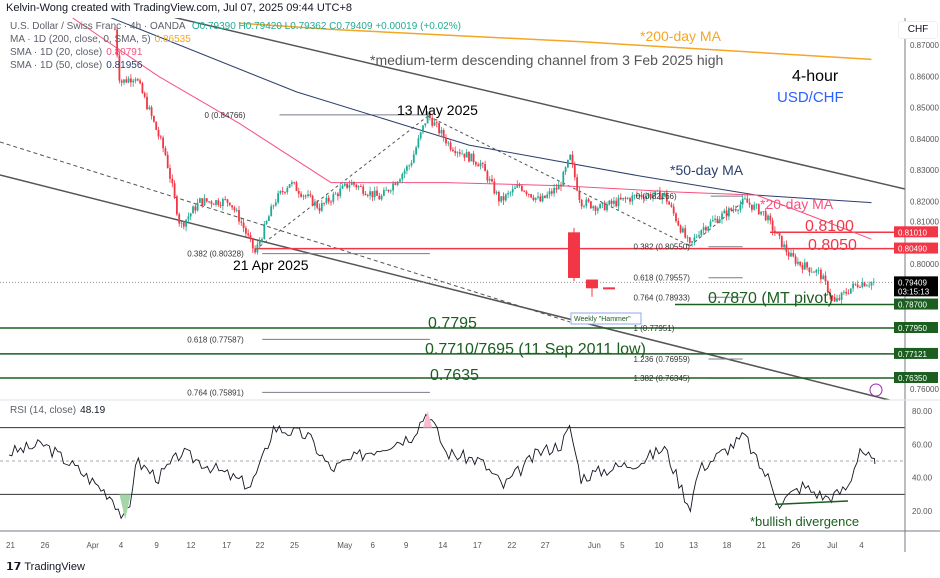  What do you see at coordinates (661, 247) in the screenshot?
I see `fib-level-label: 0.382 (0.80550)` at bounding box center [661, 247].